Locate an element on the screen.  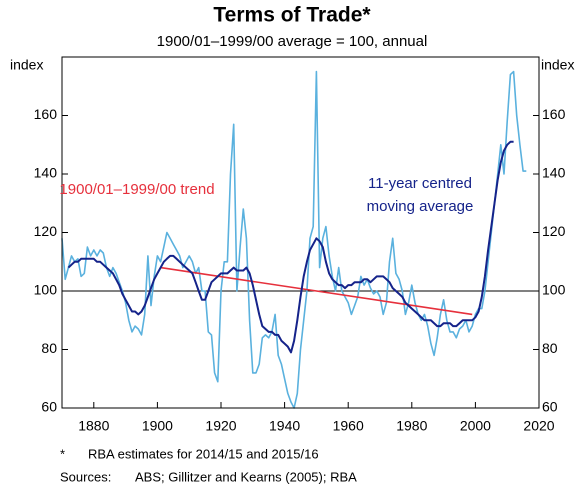
y-axis-label: index is located at coordinates (26, 65).